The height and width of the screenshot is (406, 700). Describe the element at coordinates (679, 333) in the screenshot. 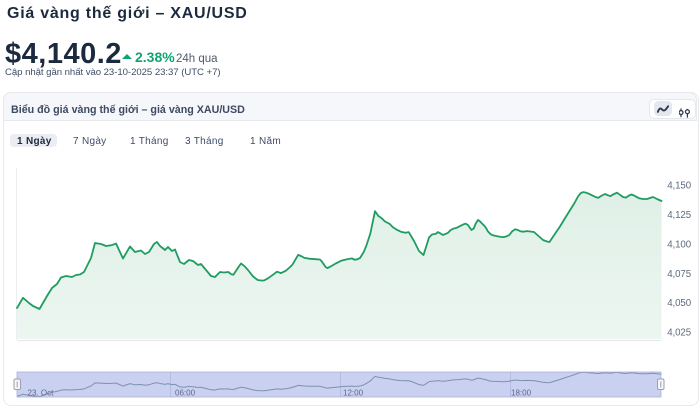

I see `svg-text: 4,025` at that location.